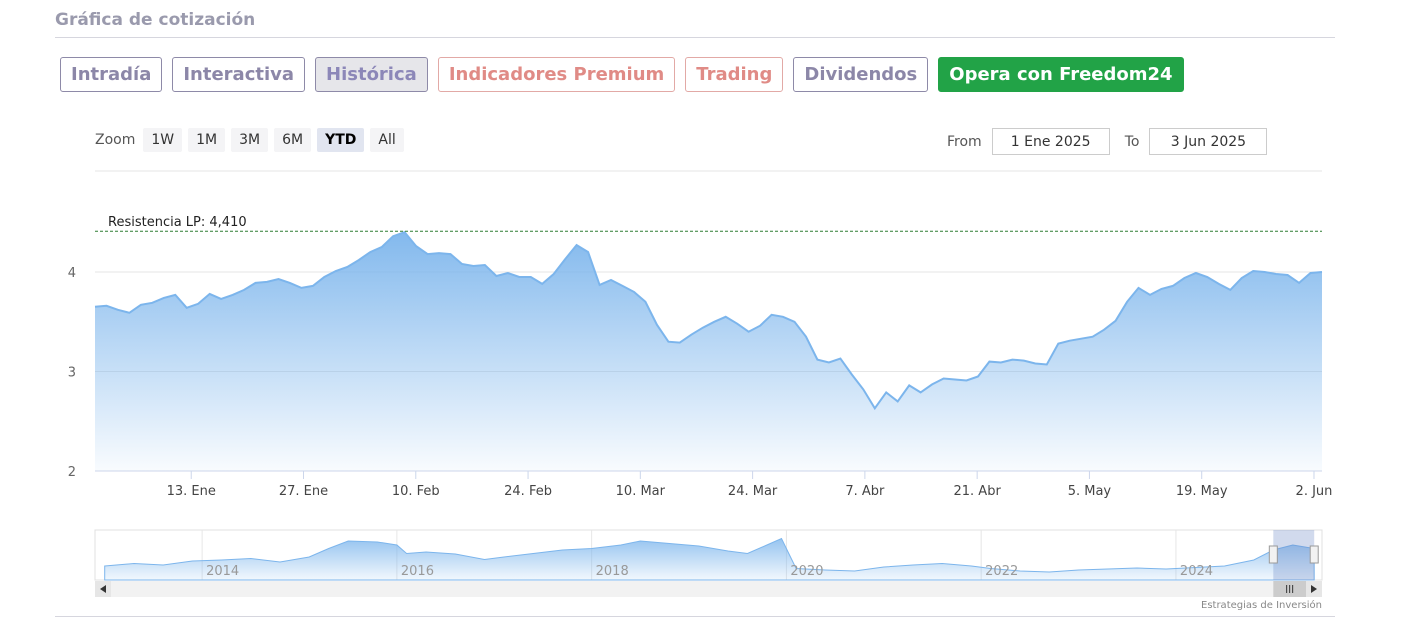 This screenshot has height=633, width=1406. I want to click on from-date-input: 1 Ene 2025, so click(1050, 141).